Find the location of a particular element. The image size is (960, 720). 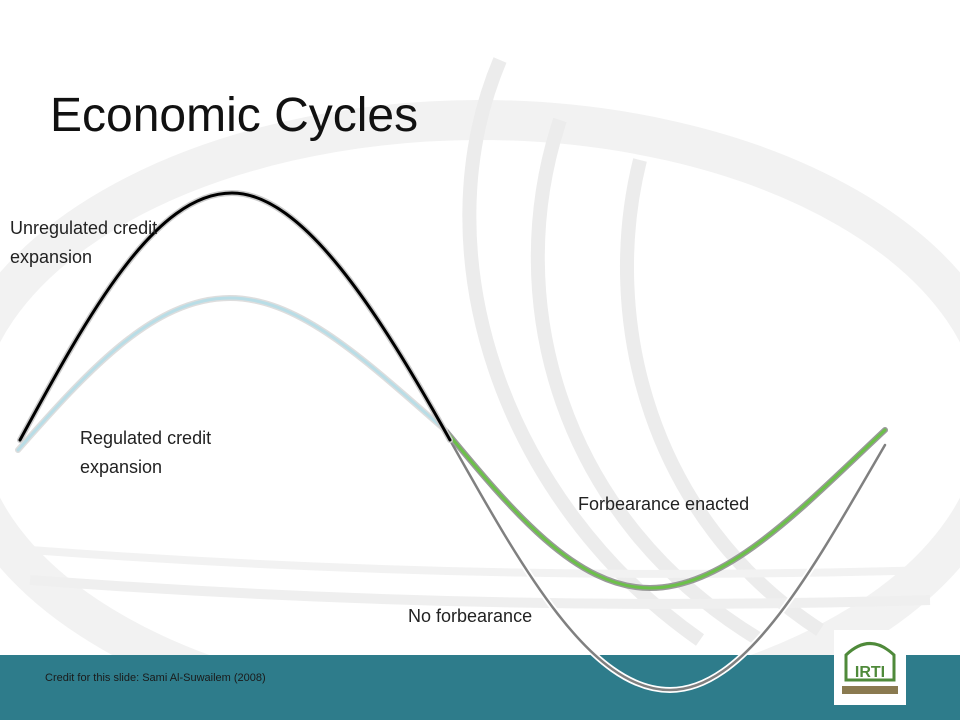

label: No forbearance is located at coordinates (470, 616).